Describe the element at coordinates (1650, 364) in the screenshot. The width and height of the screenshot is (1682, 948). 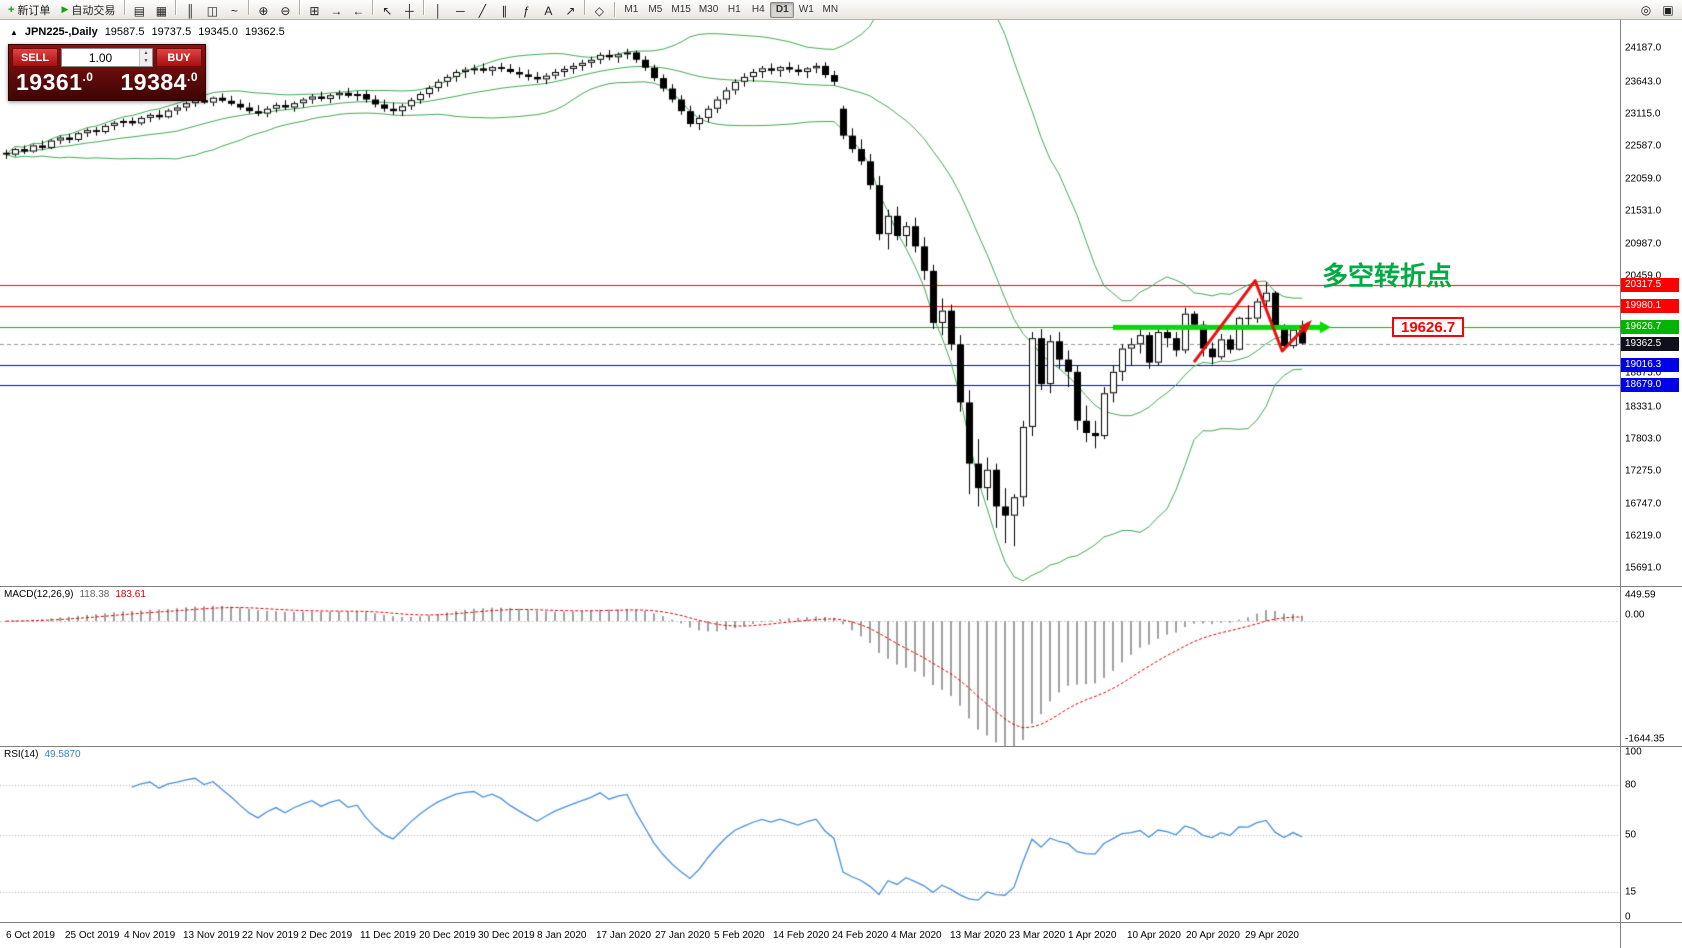
I see `price-badge: 19016.3` at that location.